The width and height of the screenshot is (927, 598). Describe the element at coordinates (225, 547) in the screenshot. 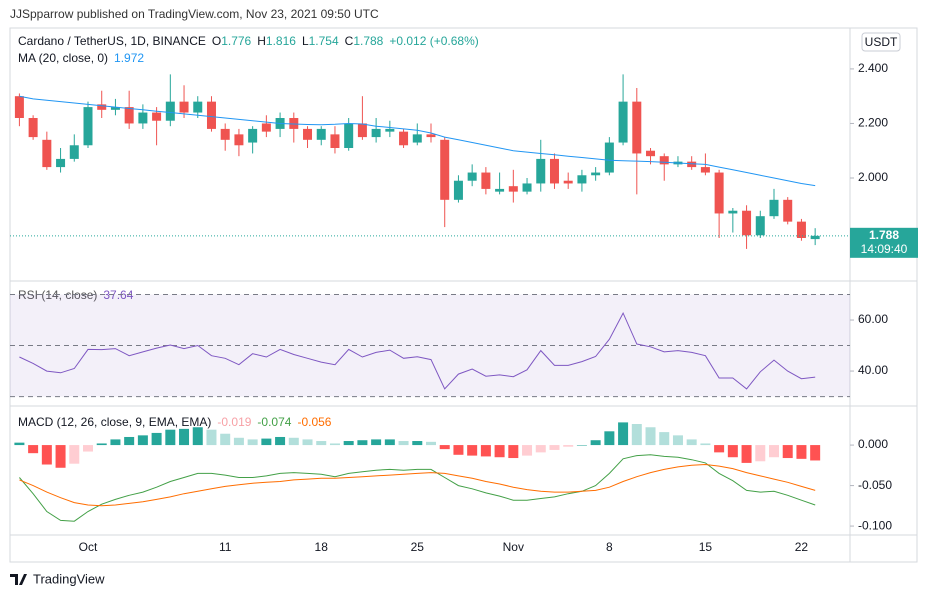

I see `x-tick-label: 11` at that location.